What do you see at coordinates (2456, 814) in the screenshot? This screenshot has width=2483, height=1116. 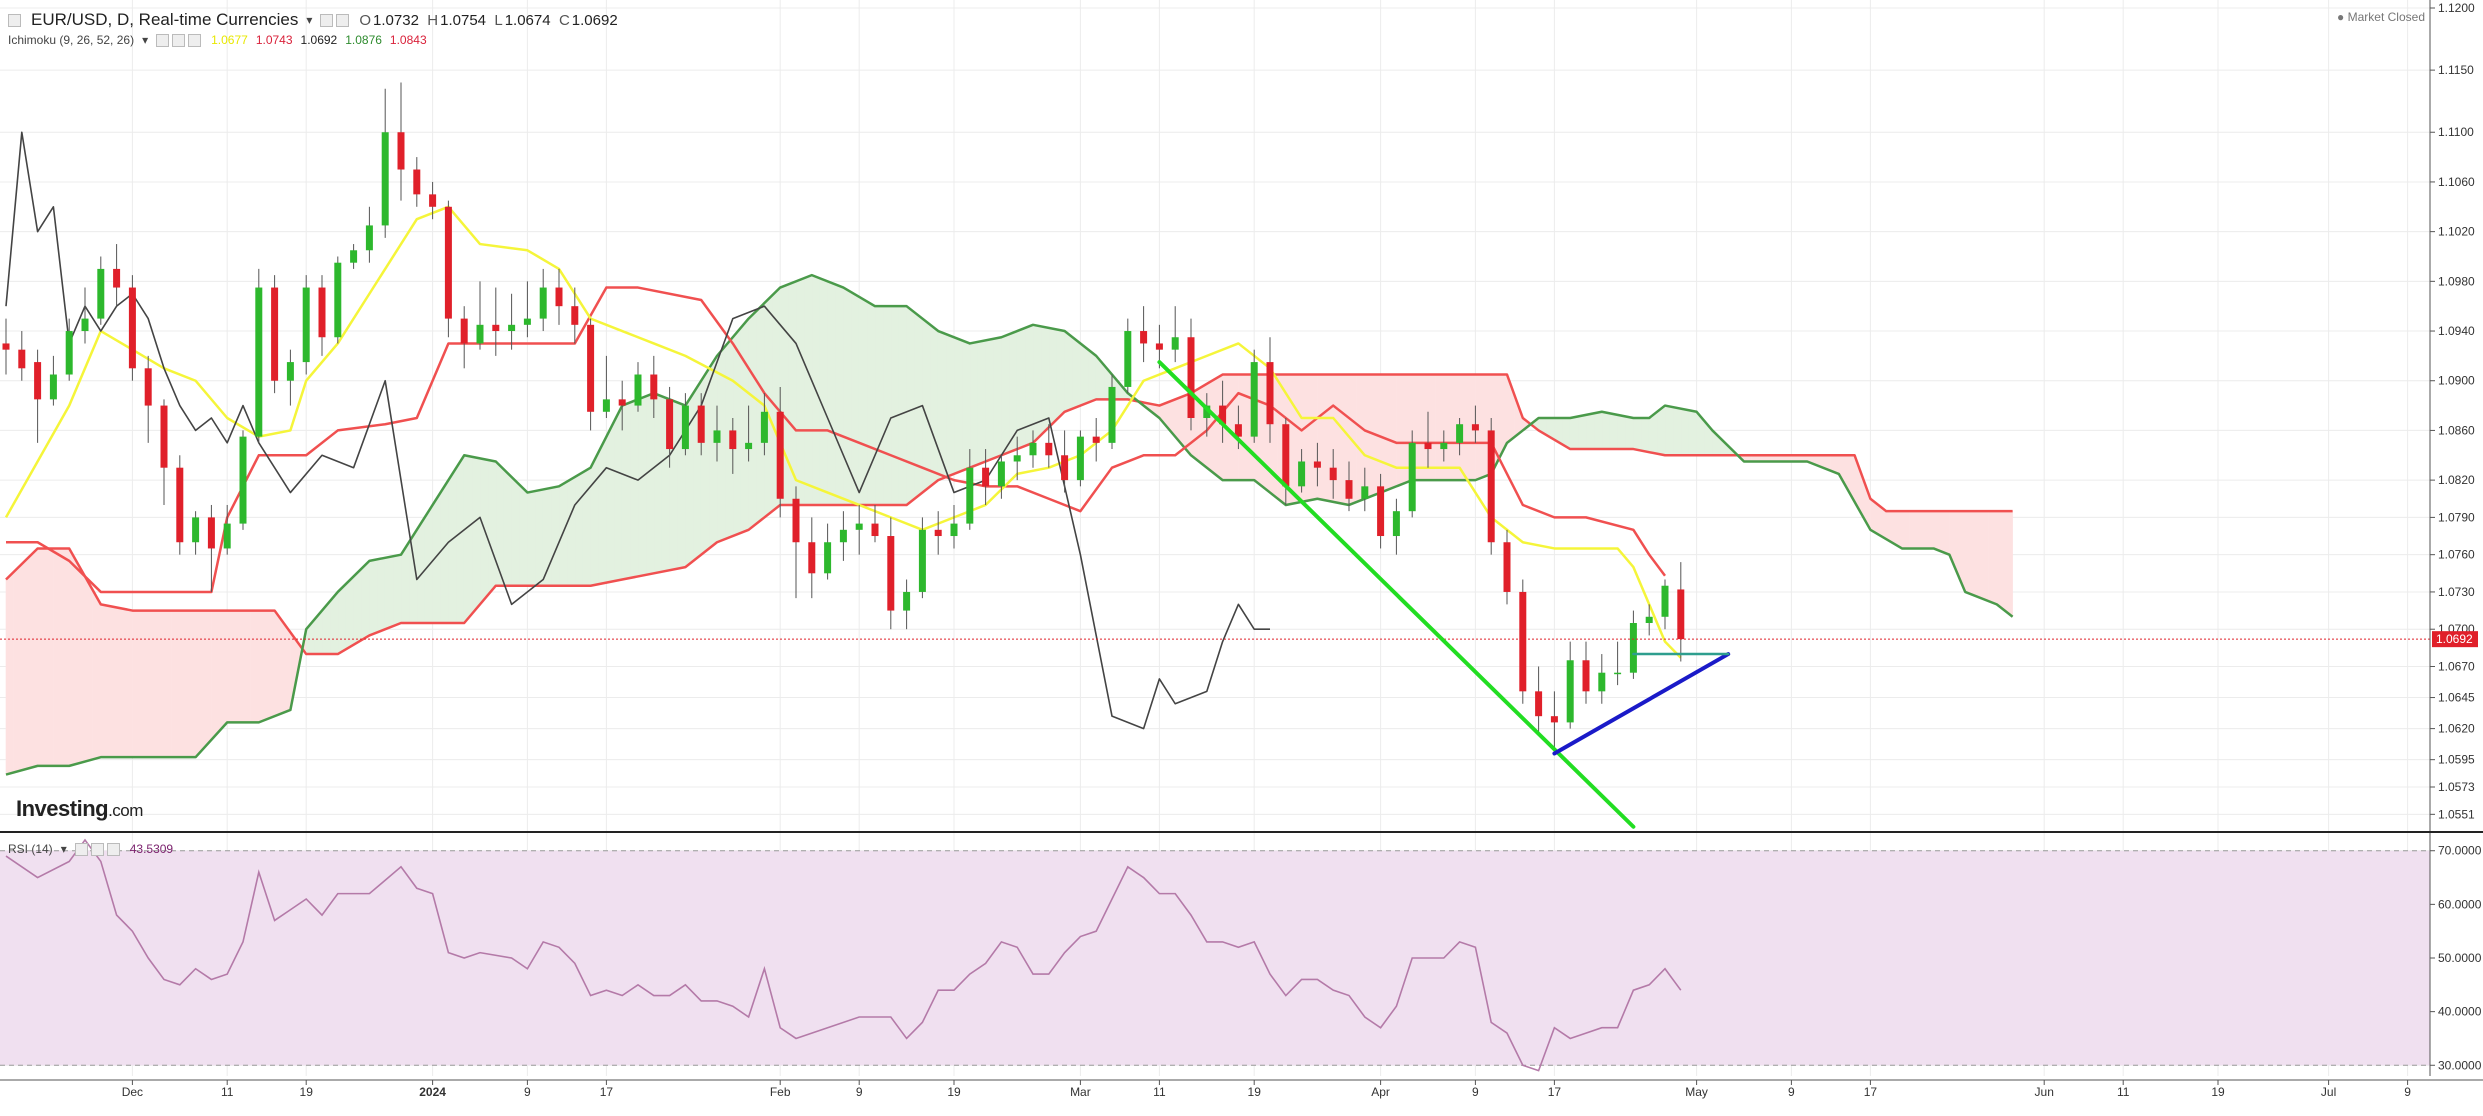 I see `price-tick-label: 1.0551` at bounding box center [2456, 814].